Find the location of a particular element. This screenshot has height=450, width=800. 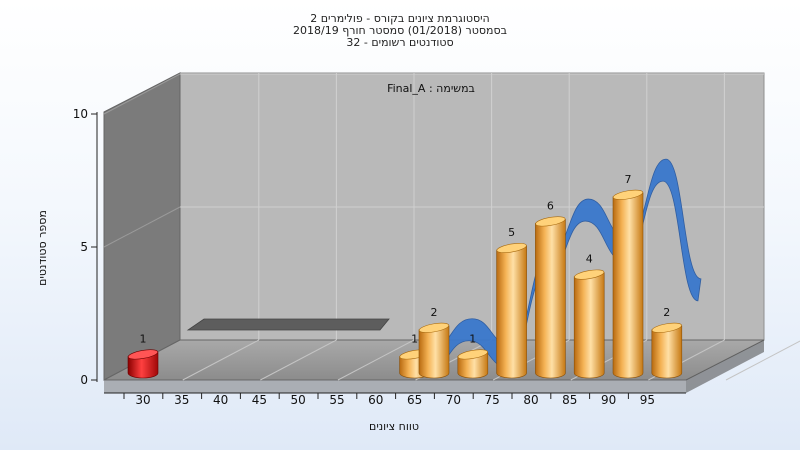

y-axis-ticks: 0 5 10 is located at coordinates (85, 247).